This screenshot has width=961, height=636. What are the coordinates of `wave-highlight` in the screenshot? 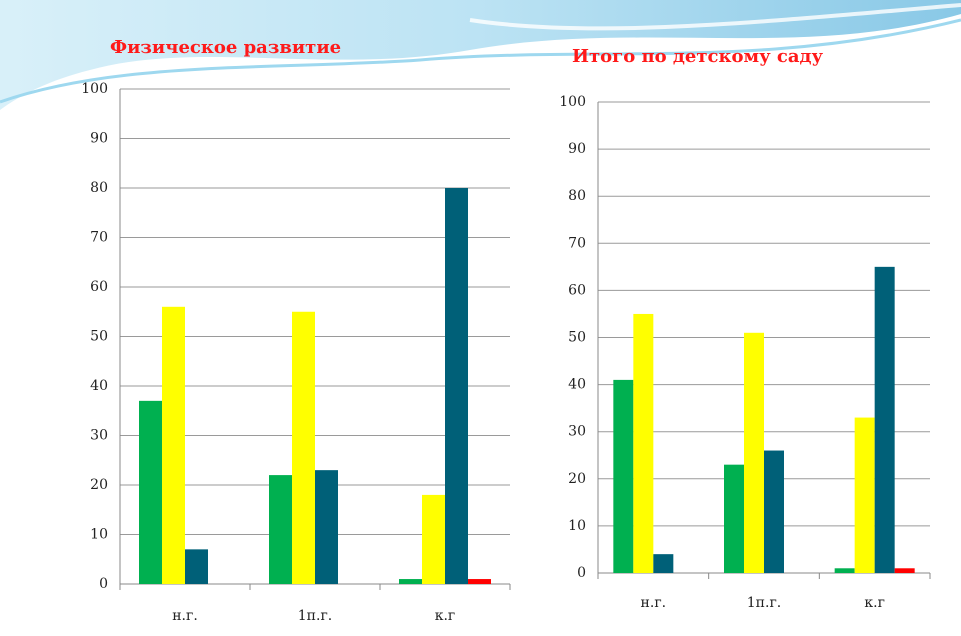 It's located at (715, 17).